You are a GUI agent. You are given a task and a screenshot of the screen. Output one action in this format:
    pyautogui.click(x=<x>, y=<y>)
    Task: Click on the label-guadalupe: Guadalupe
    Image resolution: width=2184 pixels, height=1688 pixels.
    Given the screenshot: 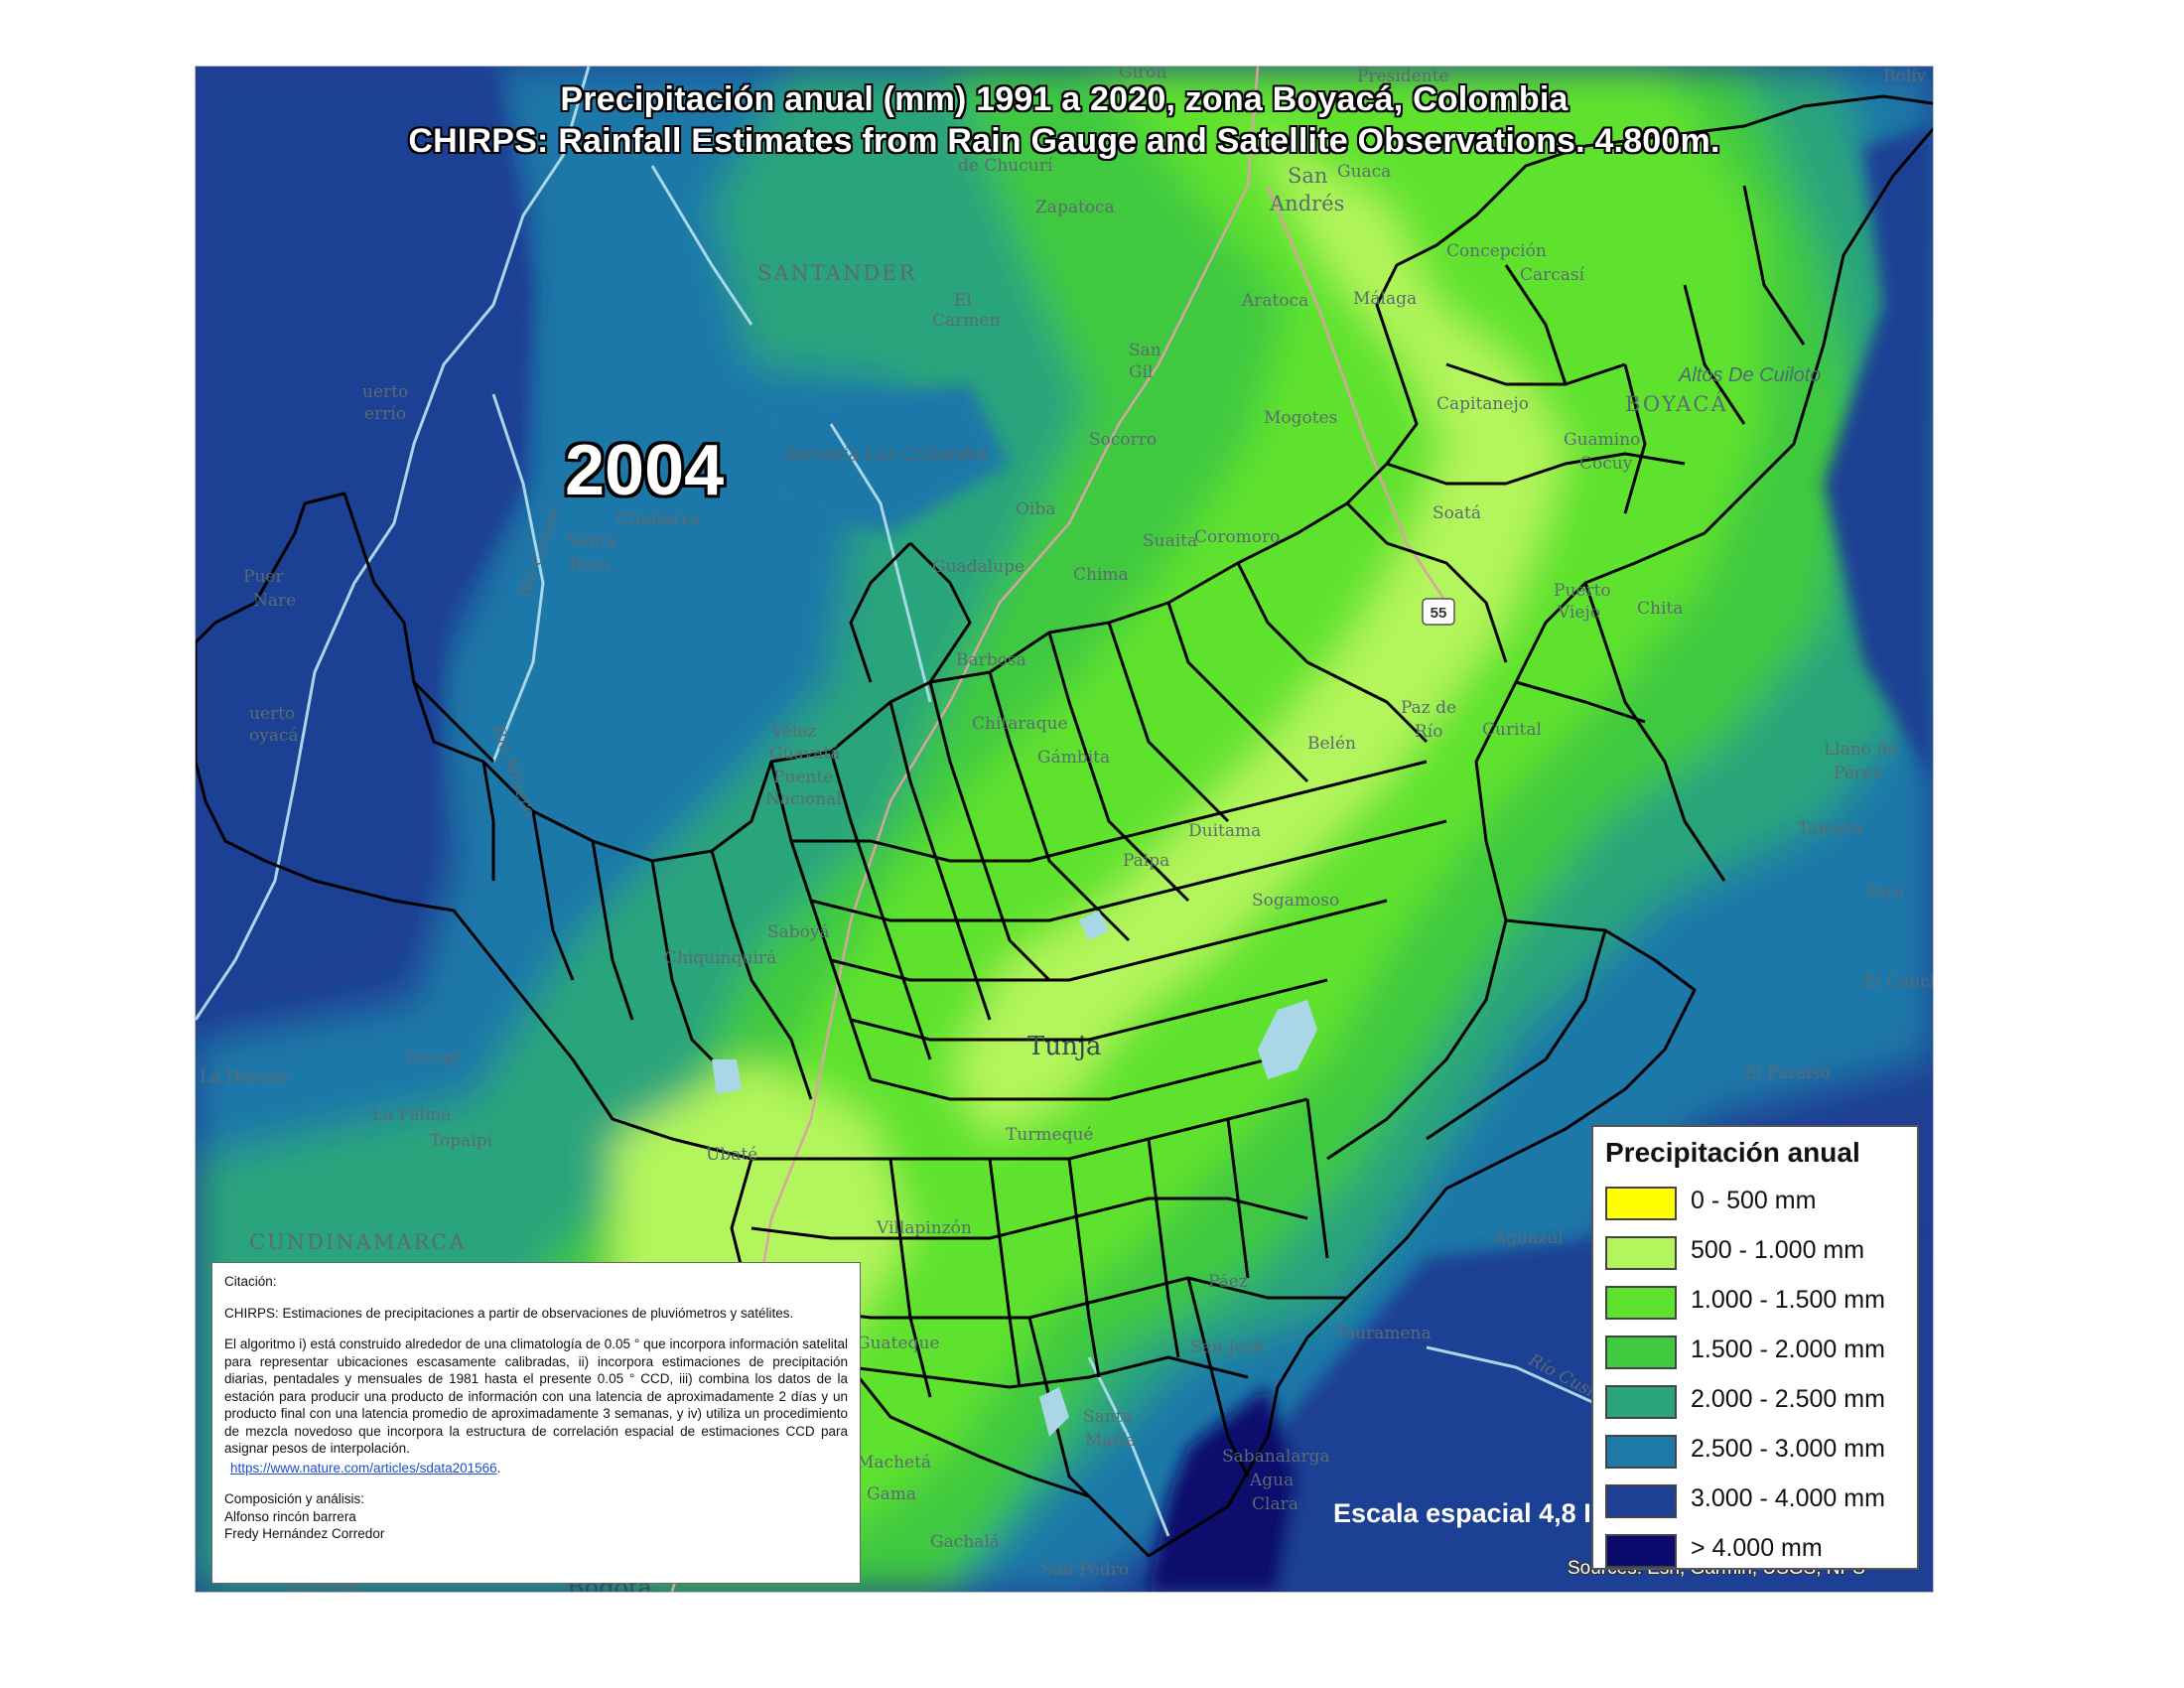 What is the action you would take?
    pyautogui.click(x=978, y=567)
    